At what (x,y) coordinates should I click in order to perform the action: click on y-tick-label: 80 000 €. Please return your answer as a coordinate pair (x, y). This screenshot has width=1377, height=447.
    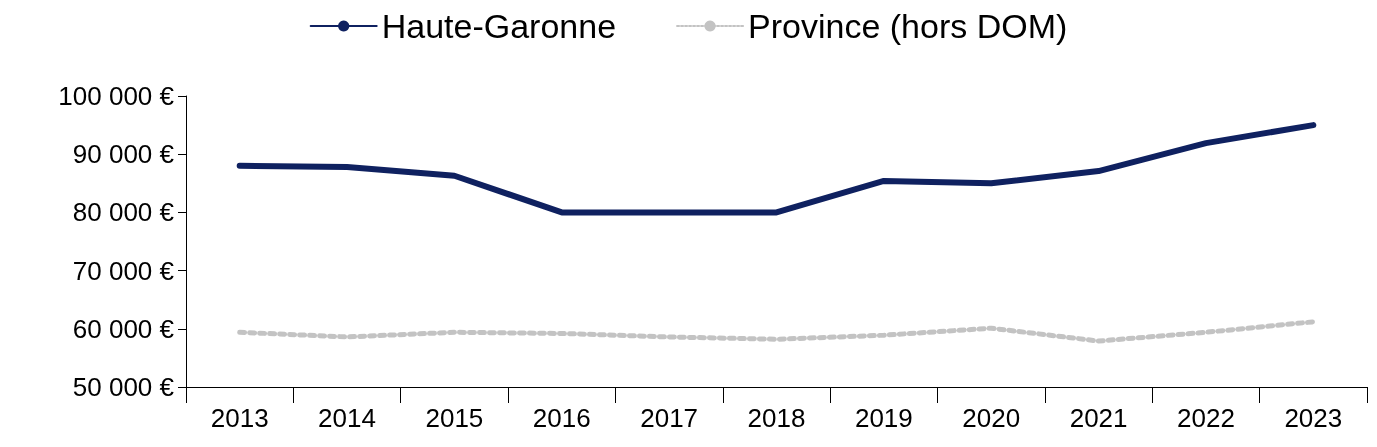
    Looking at the image, I should click on (123, 212).